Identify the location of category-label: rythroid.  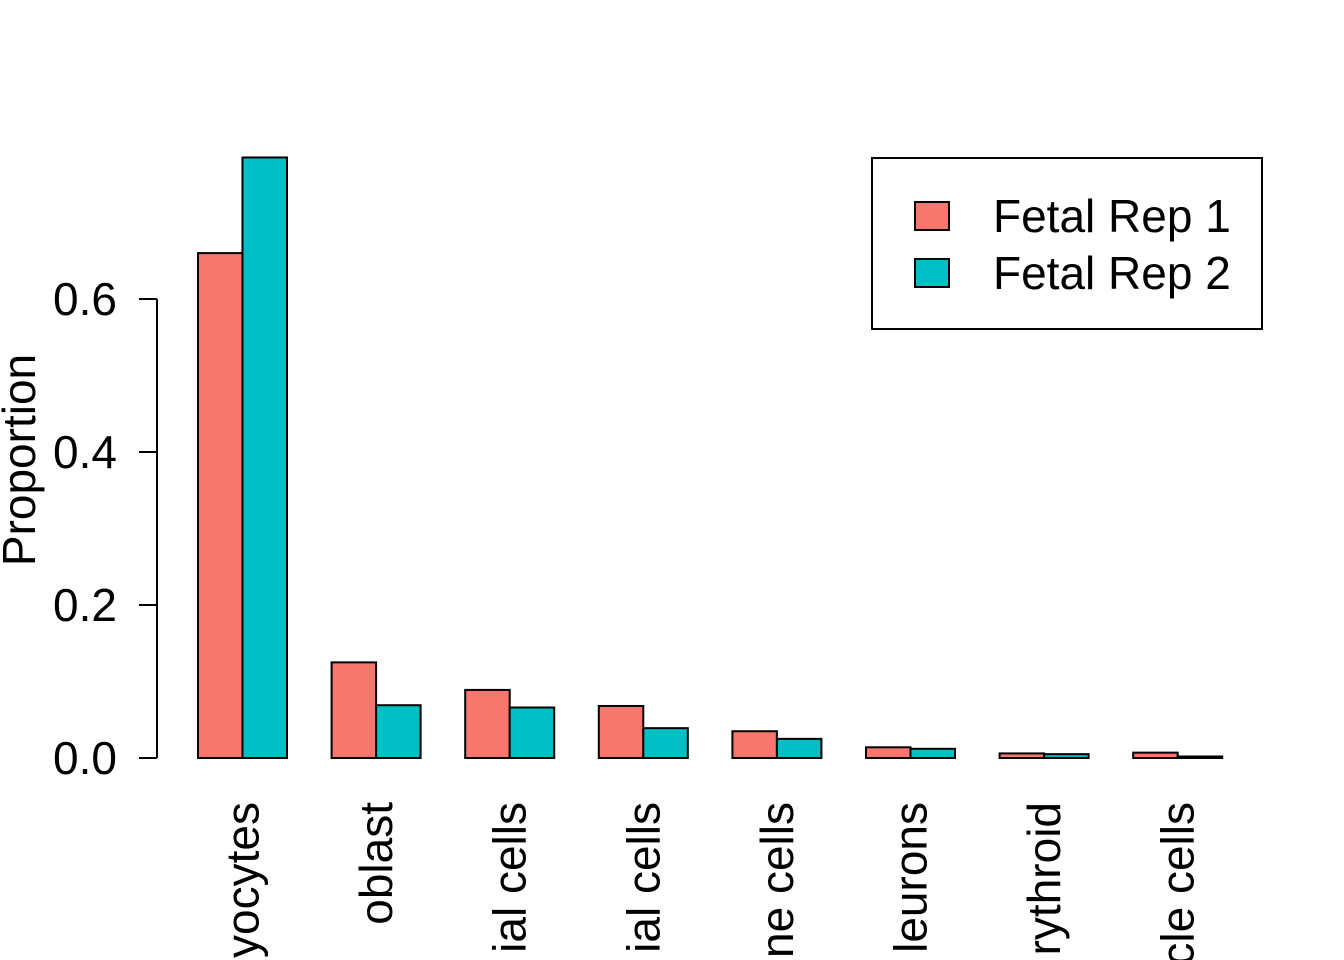
(1044, 878).